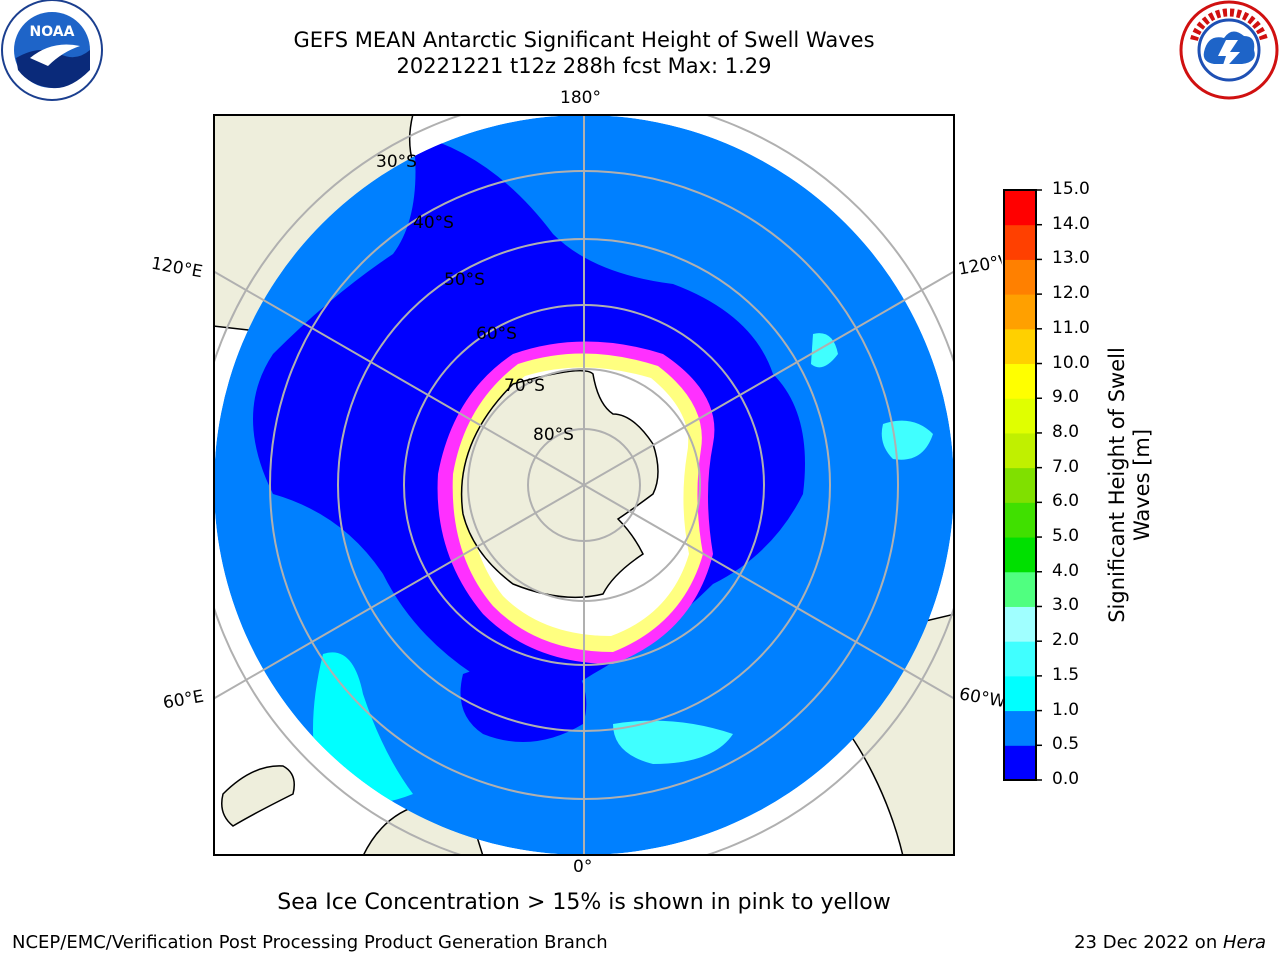 This screenshot has width=1280, height=960. Describe the element at coordinates (1071, 258) in the screenshot. I see `colorbar-tick-label: 13.0` at that location.